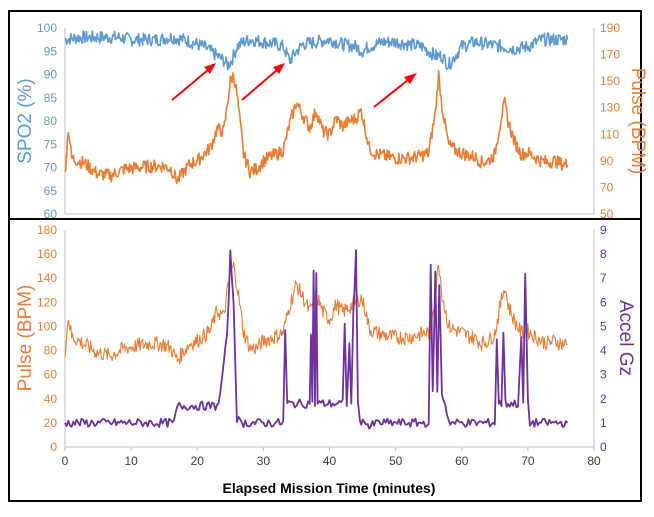 This screenshot has width=654, height=517. What do you see at coordinates (603, 278) in the screenshot?
I see `bottom-right-tick-7: 7` at bounding box center [603, 278].